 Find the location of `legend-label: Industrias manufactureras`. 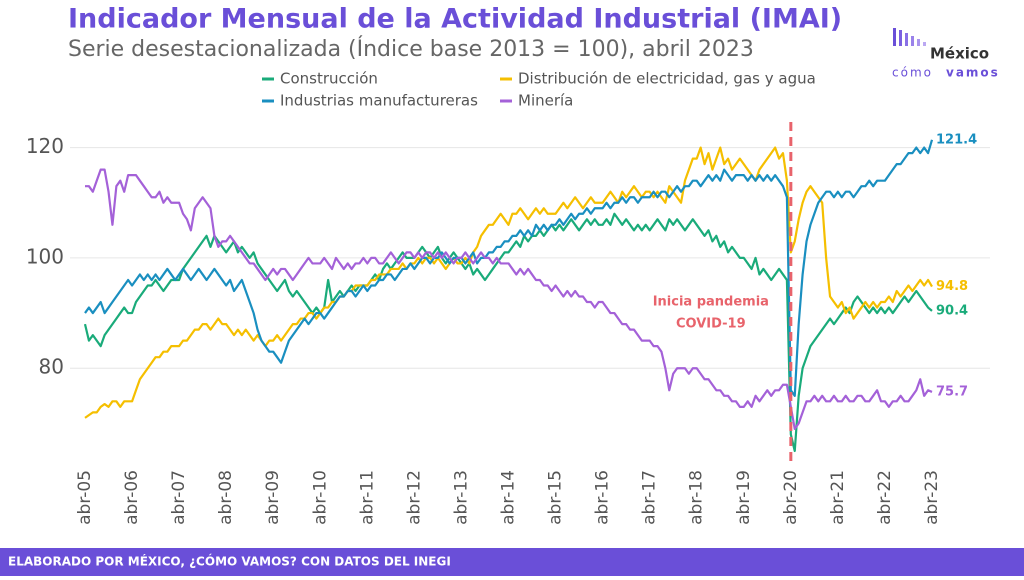

legend-label: Industrias manufactureras is located at coordinates (379, 101).